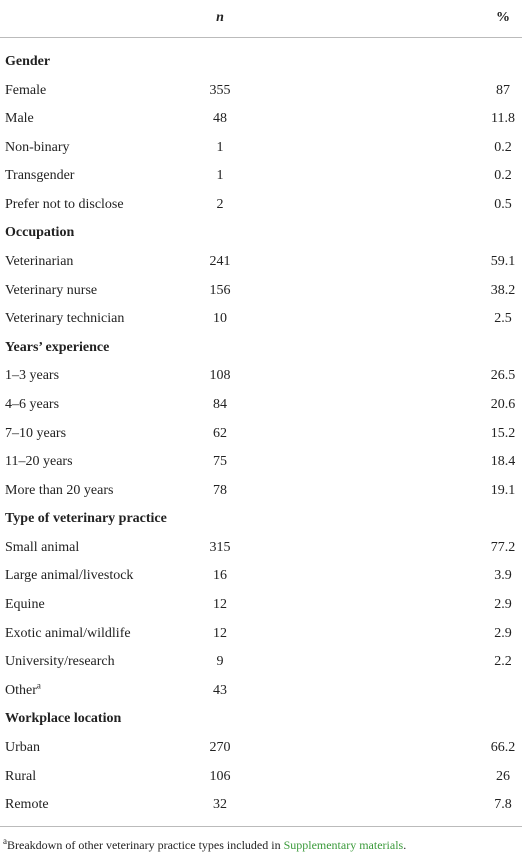 Image resolution: width=522 pixels, height=859 pixels. I want to click on row-label: Equine, so click(25, 605).